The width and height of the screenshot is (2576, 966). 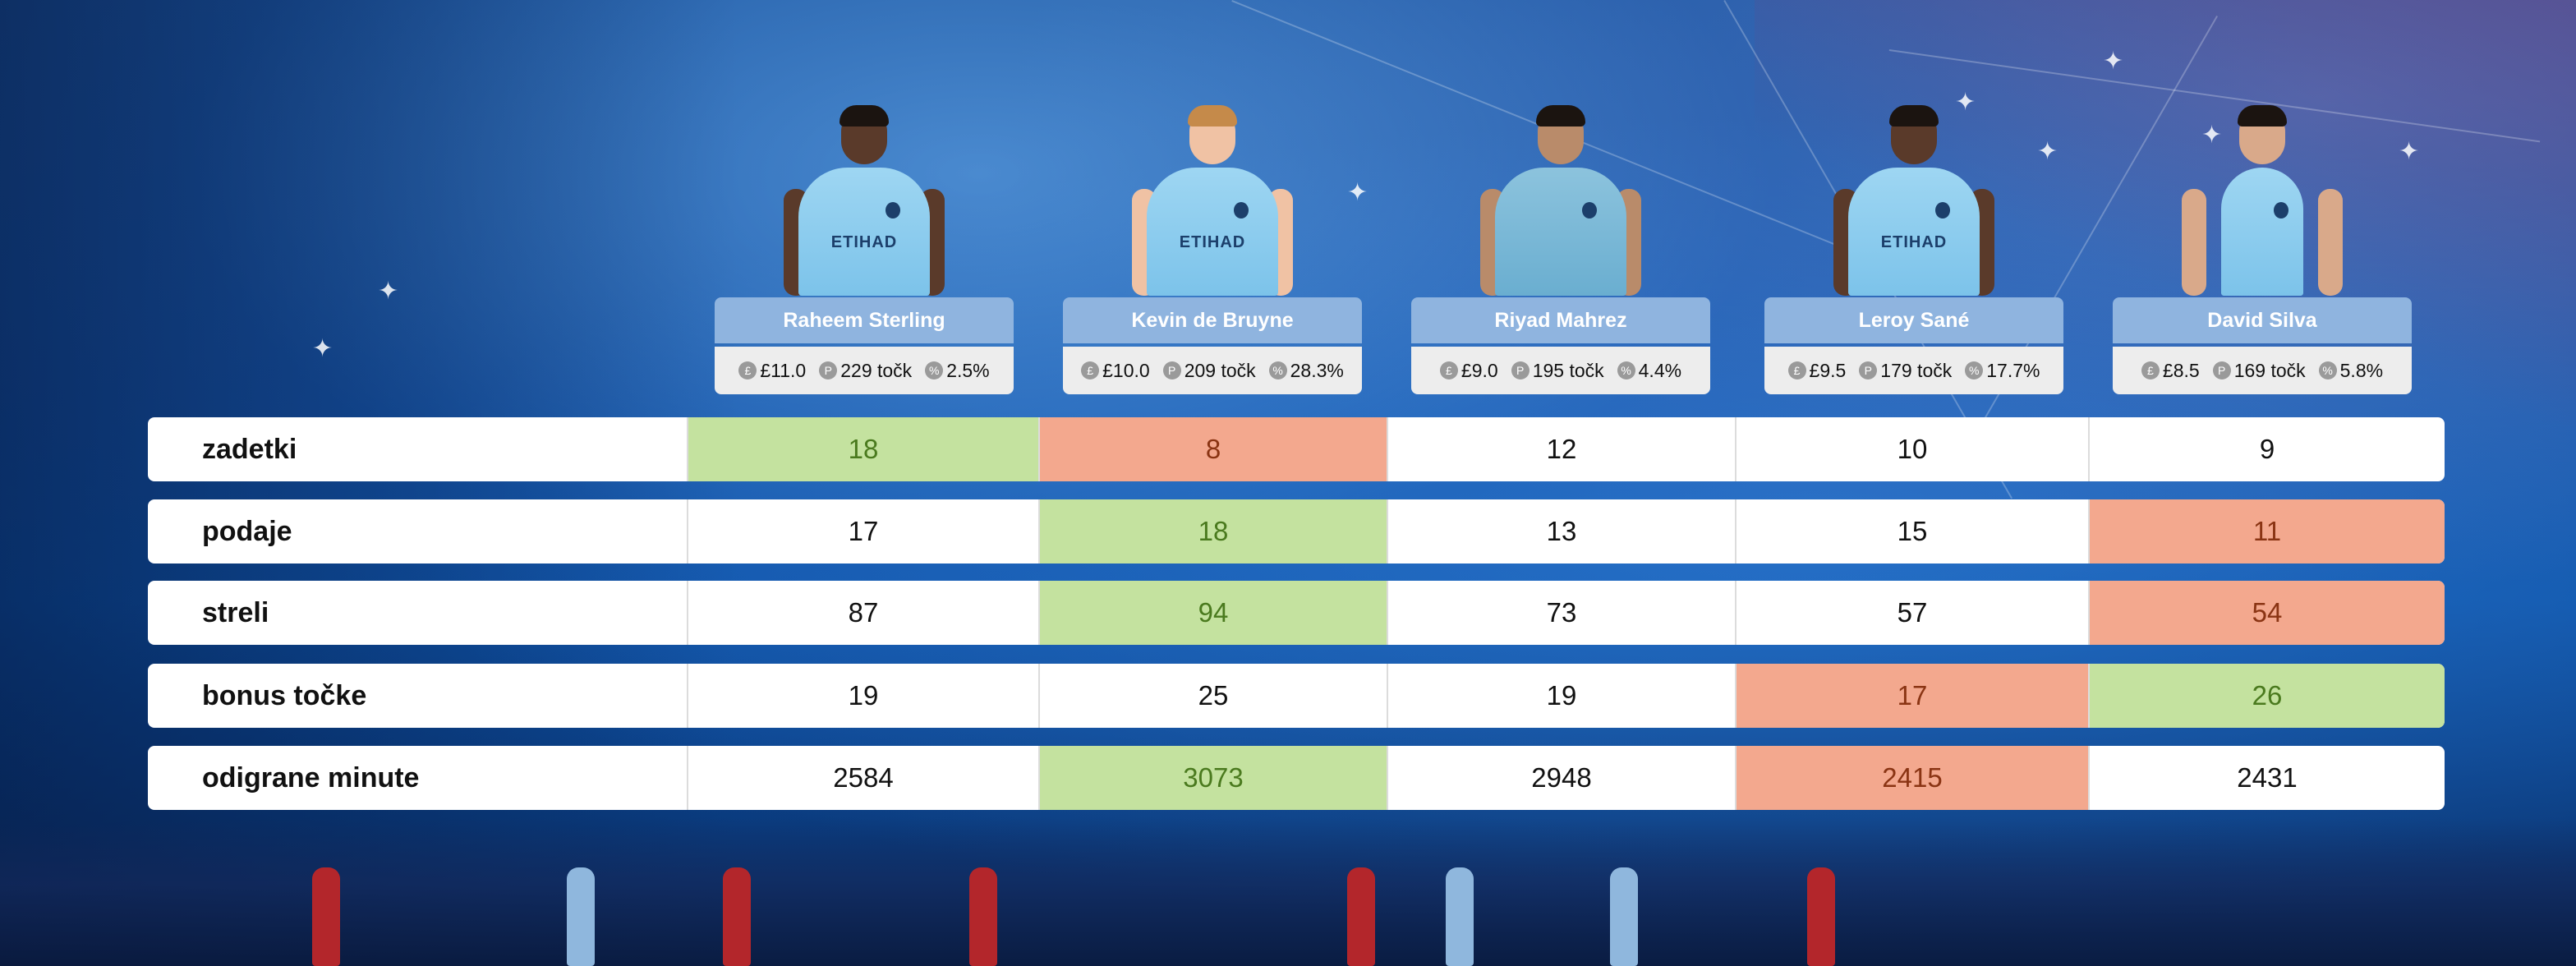 I want to click on table-cell: 10, so click(x=1913, y=449).